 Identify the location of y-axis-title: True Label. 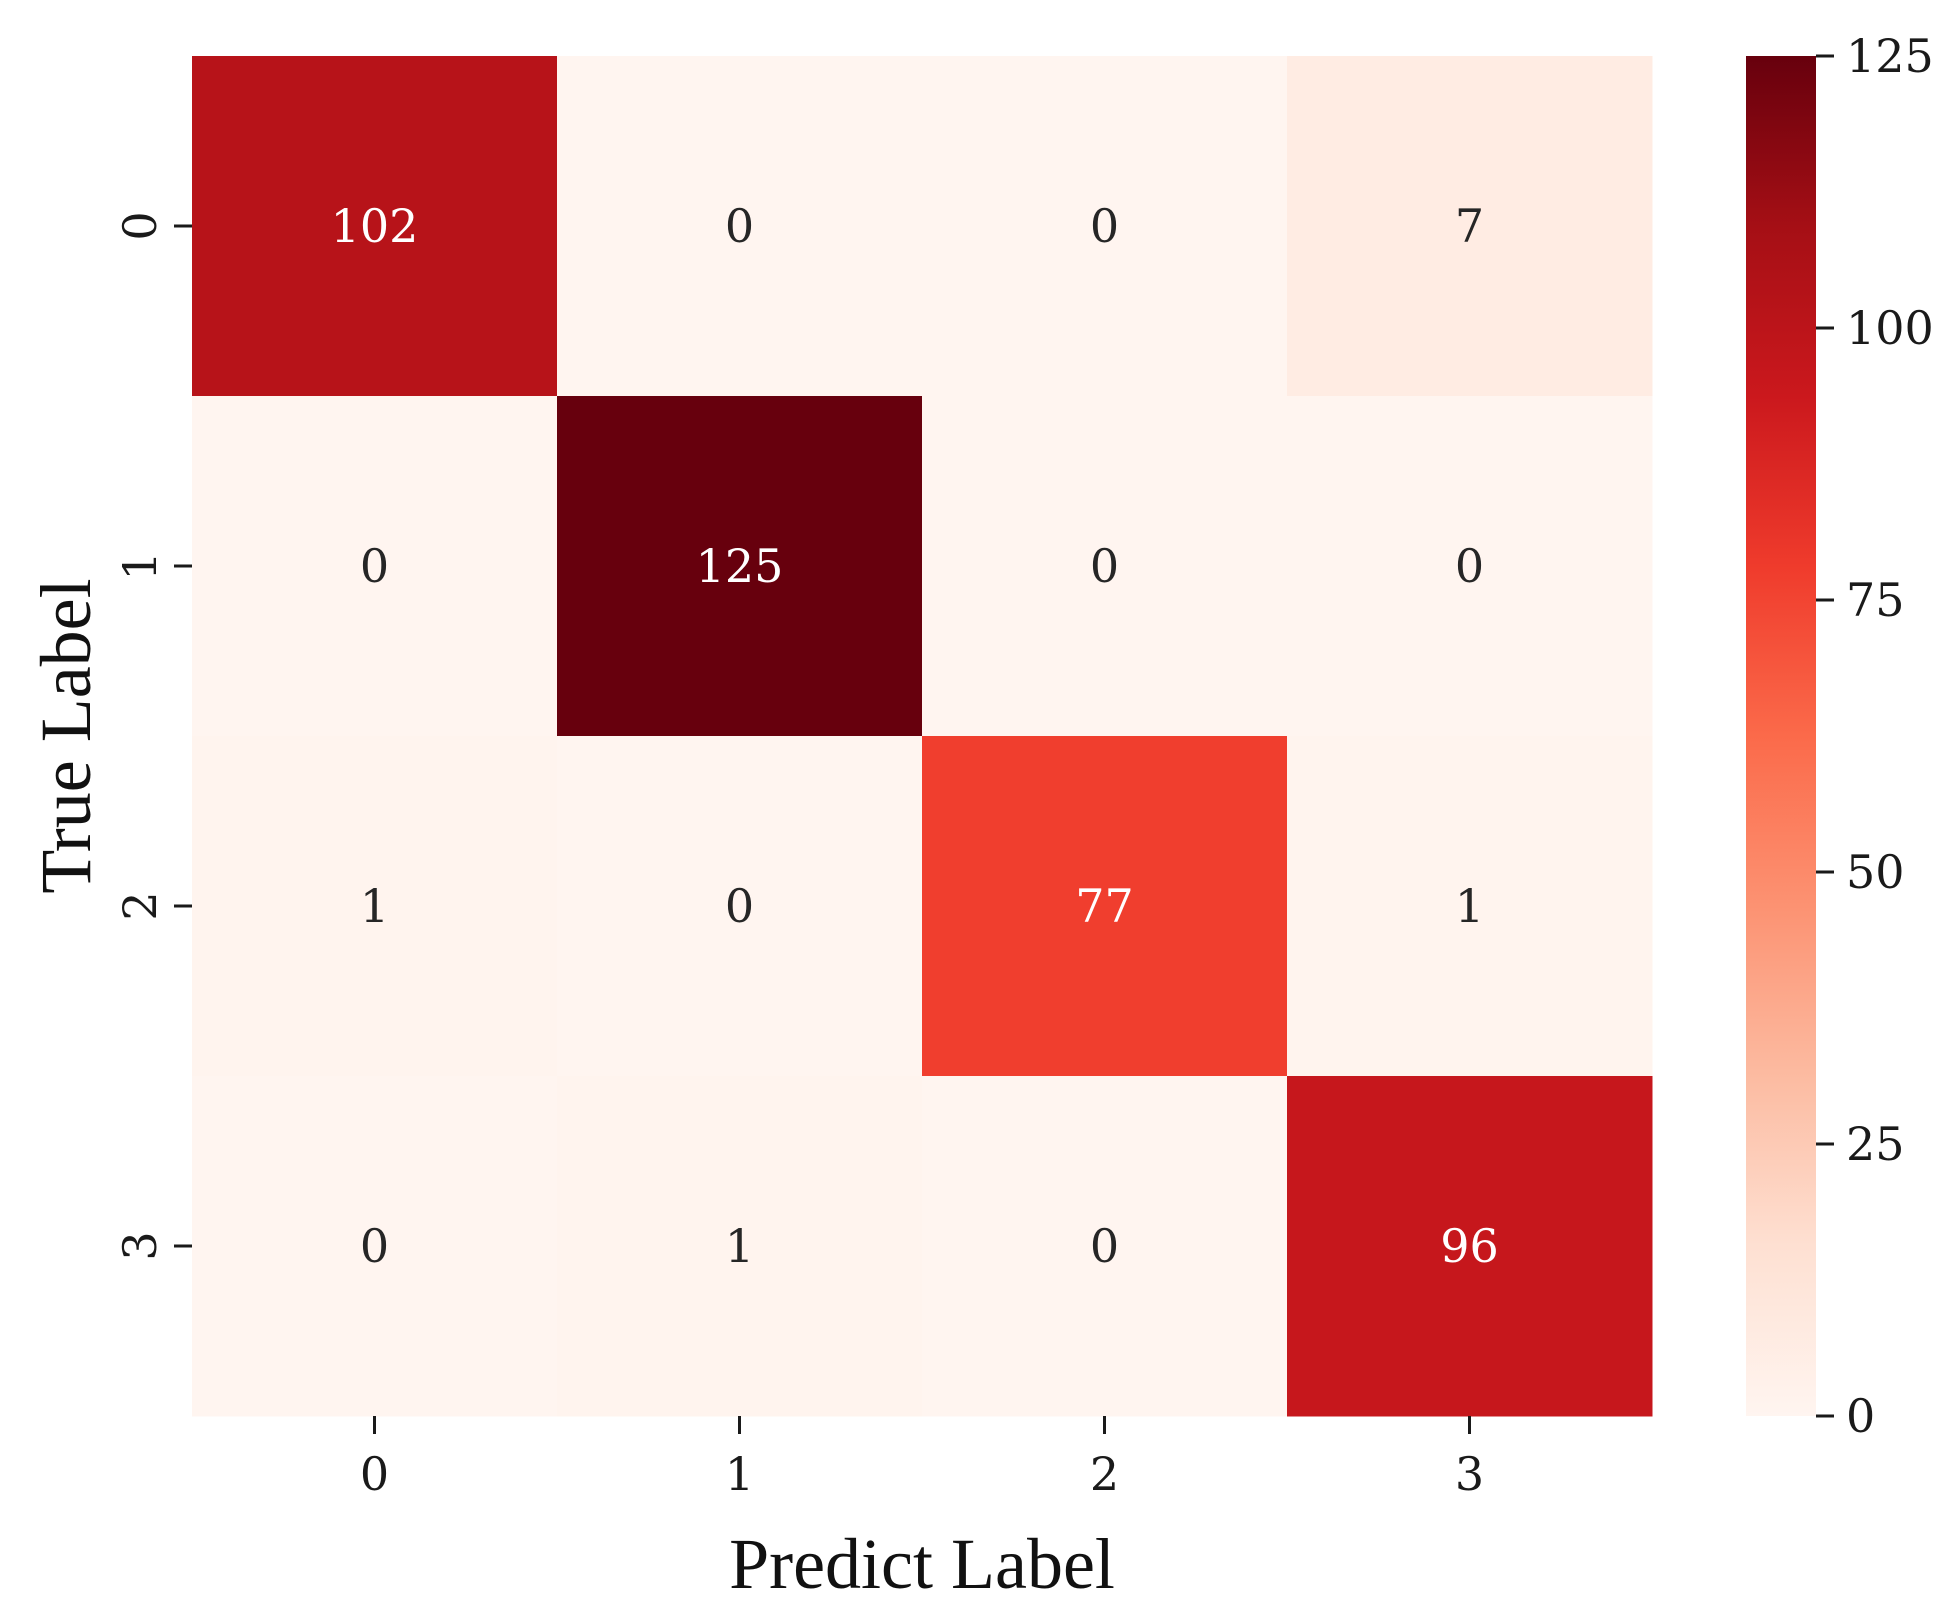
(66, 735).